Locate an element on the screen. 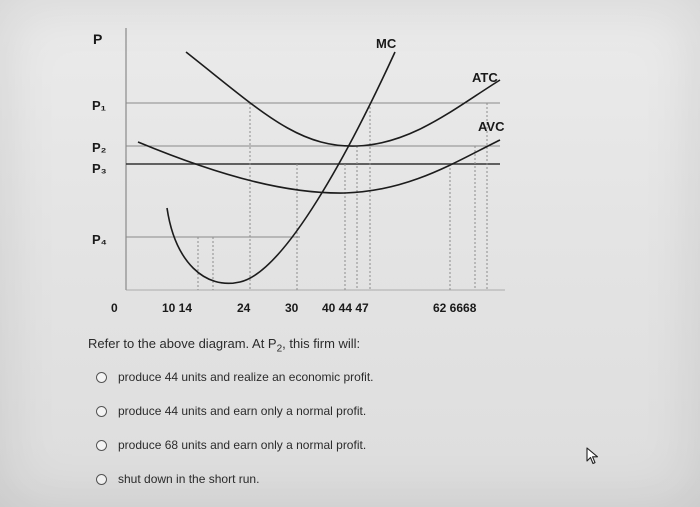 The height and width of the screenshot is (507, 700). x-tick-label: 40 44 47 is located at coordinates (345, 308).